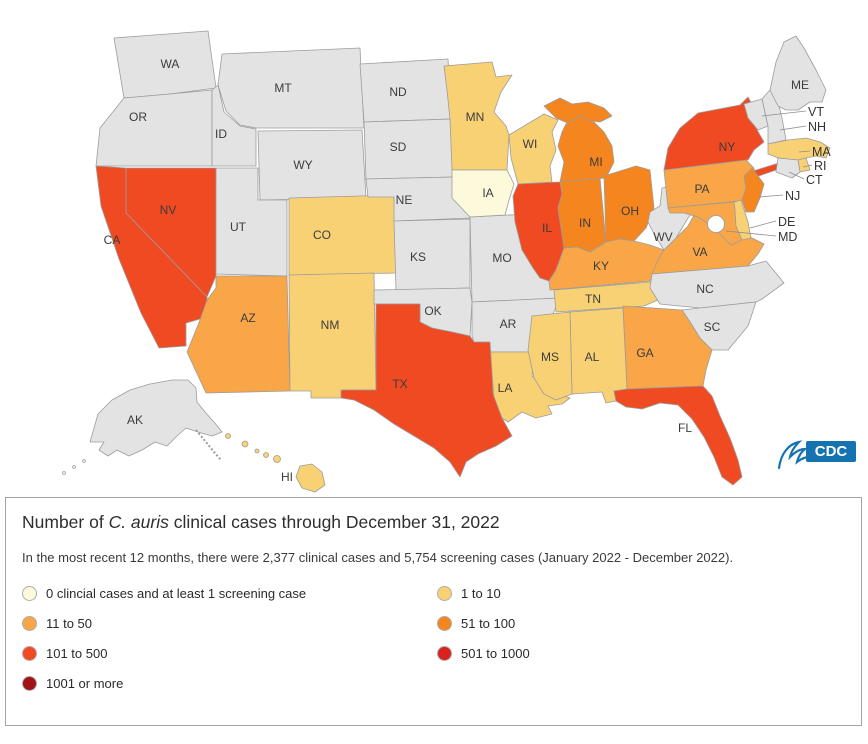 The height and width of the screenshot is (744, 868). I want to click on state-co, so click(343, 235).